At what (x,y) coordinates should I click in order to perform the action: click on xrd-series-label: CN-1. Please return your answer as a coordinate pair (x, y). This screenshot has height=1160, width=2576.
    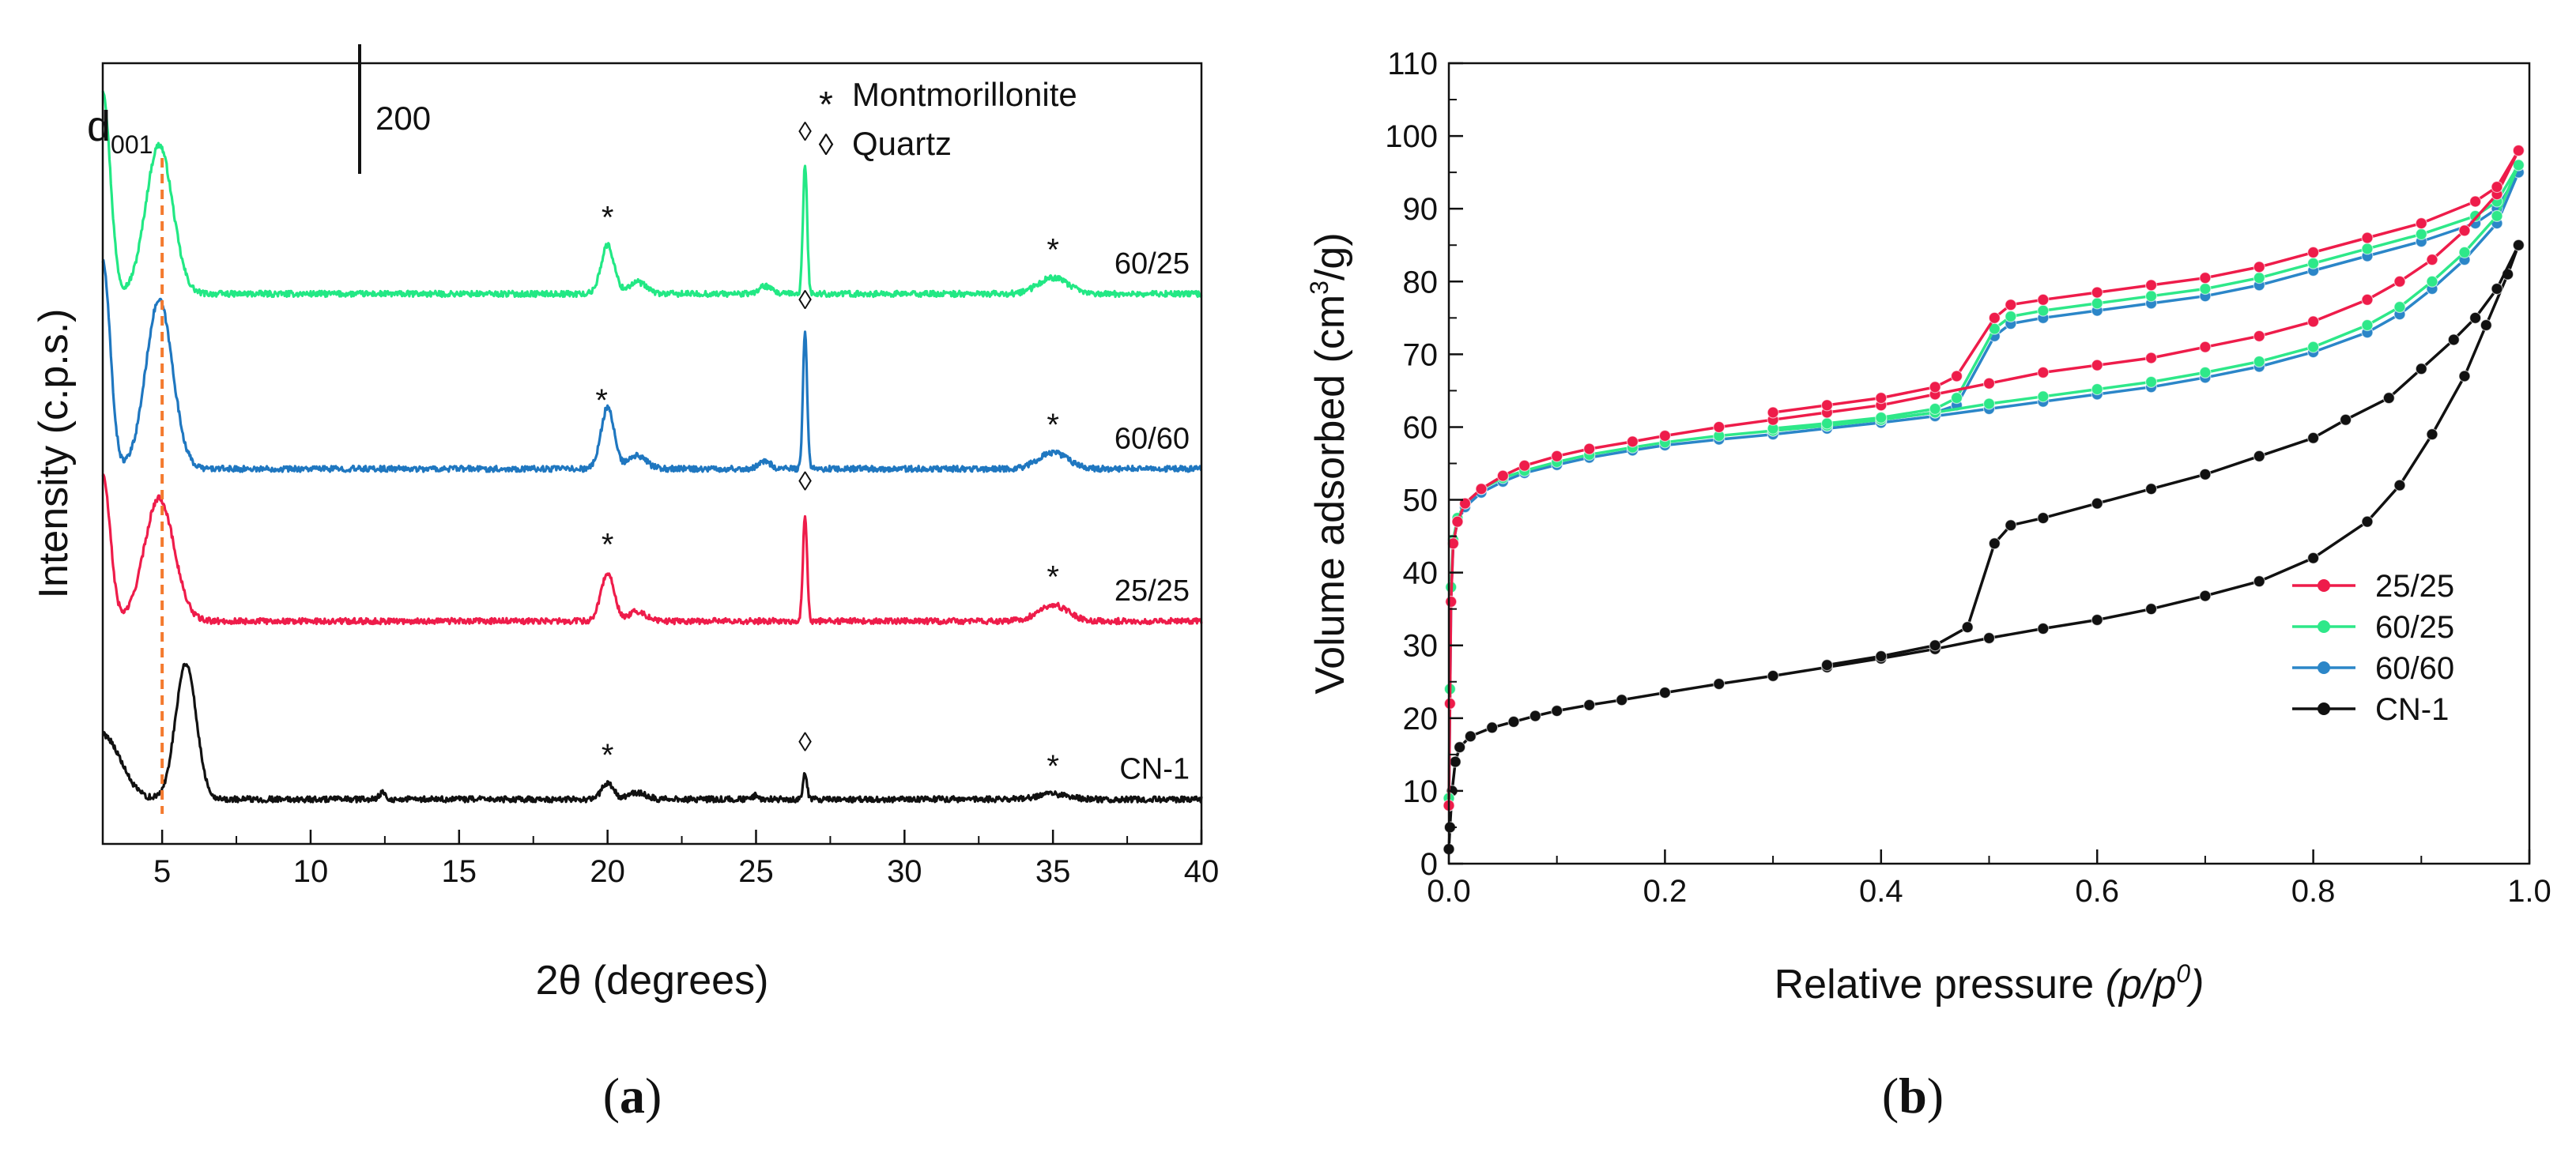
    Looking at the image, I should click on (1154, 769).